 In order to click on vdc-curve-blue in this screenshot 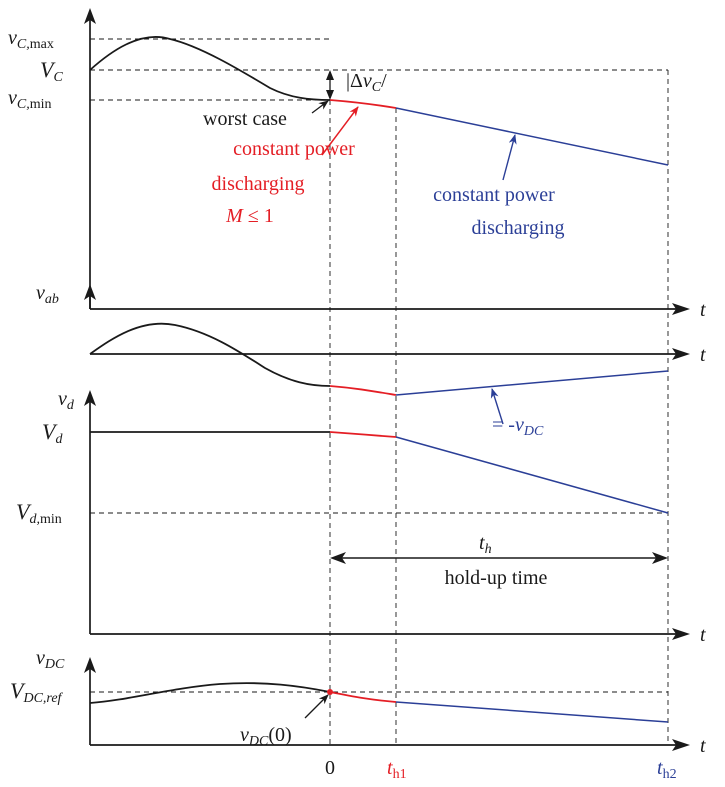, I will do `click(532, 712)`.